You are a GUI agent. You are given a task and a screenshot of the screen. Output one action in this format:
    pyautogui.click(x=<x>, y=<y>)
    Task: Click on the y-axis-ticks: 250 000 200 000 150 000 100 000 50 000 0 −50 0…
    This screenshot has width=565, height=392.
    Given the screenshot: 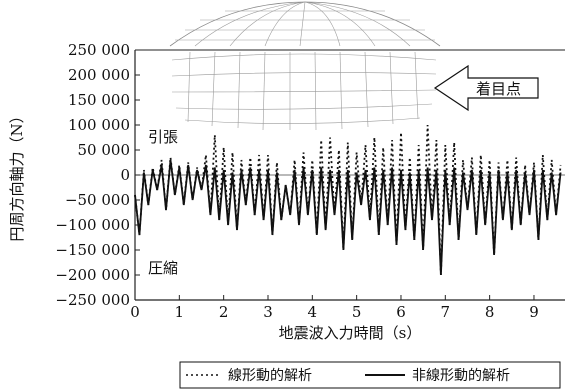 What is the action you would take?
    pyautogui.click(x=97, y=175)
    